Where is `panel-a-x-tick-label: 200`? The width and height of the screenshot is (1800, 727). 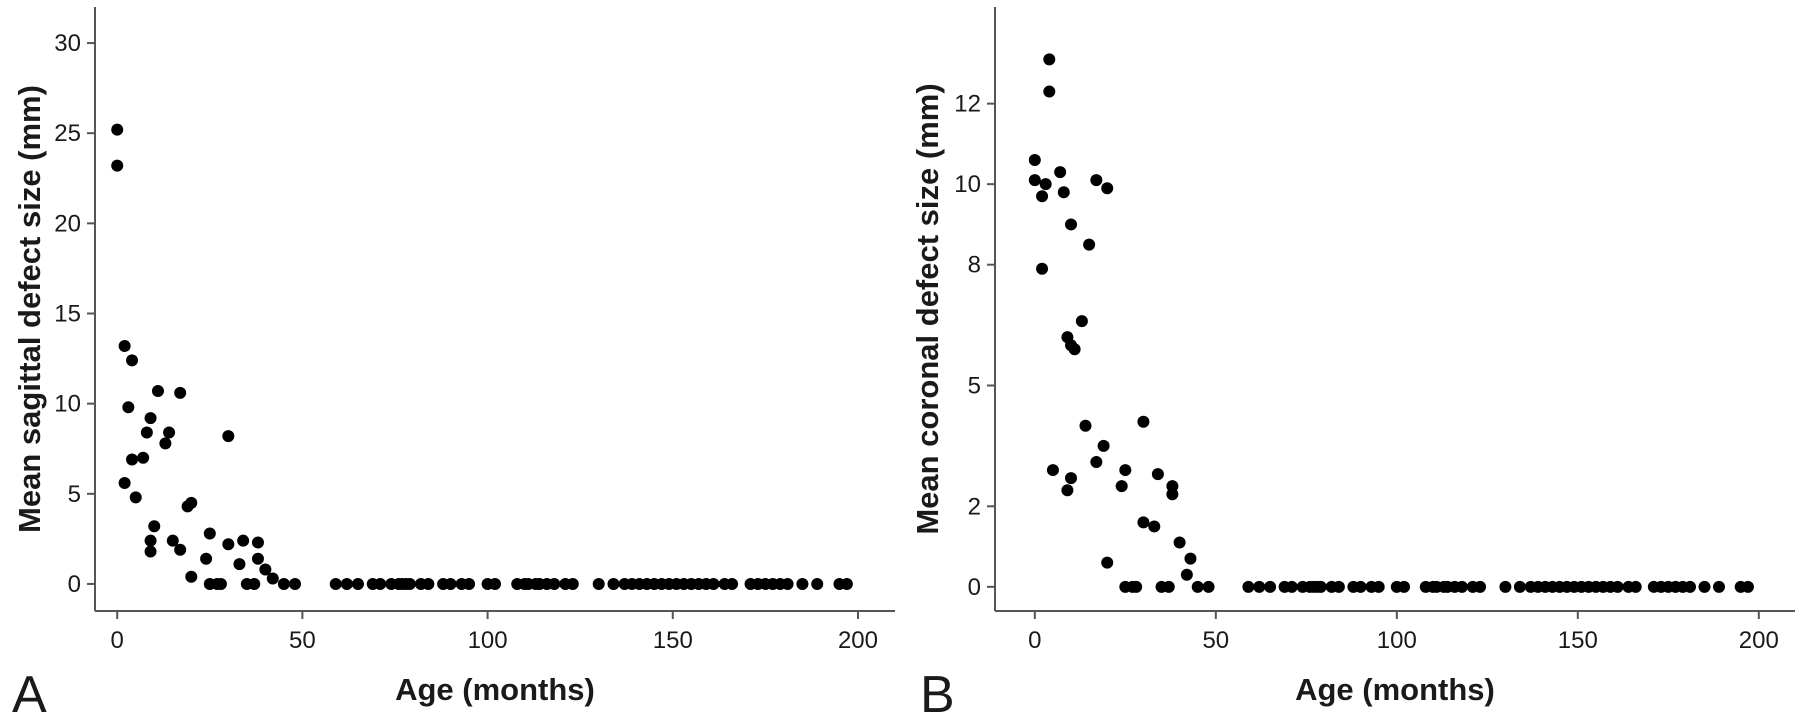 panel-a-x-tick-label: 200 is located at coordinates (858, 640).